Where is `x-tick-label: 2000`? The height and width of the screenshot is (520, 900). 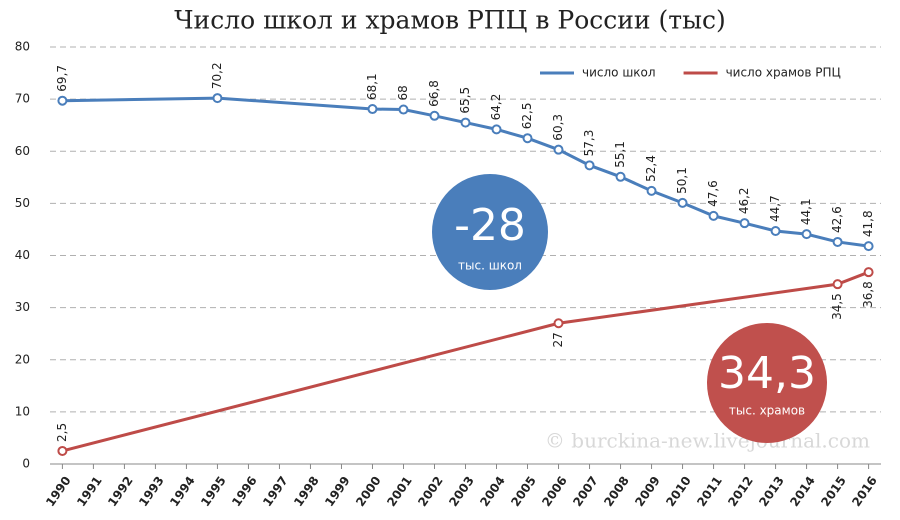
x-tick-label: 2000 is located at coordinates (368, 491).